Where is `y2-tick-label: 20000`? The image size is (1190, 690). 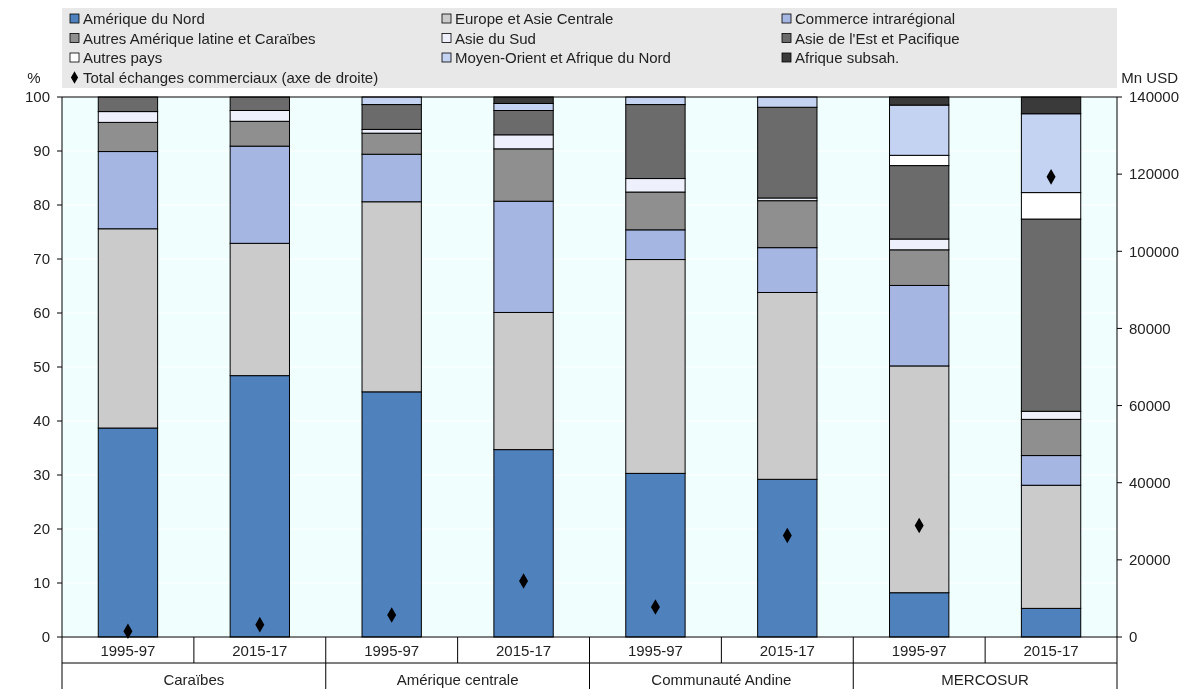 y2-tick-label: 20000 is located at coordinates (1150, 560).